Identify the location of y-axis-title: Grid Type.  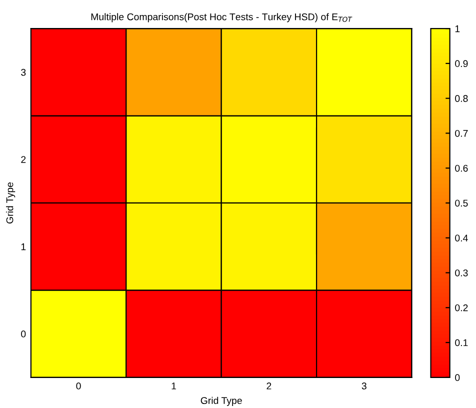
(11, 203).